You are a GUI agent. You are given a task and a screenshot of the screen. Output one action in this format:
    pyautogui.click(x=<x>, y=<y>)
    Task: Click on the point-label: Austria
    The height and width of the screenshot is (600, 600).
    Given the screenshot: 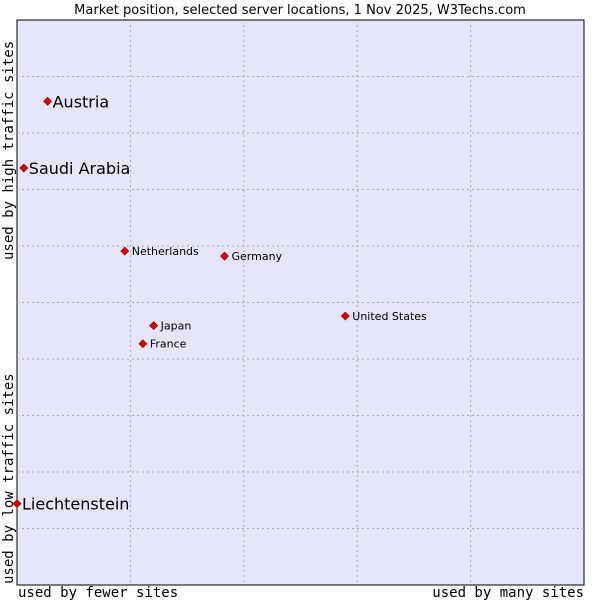 What is the action you would take?
    pyautogui.click(x=81, y=101)
    